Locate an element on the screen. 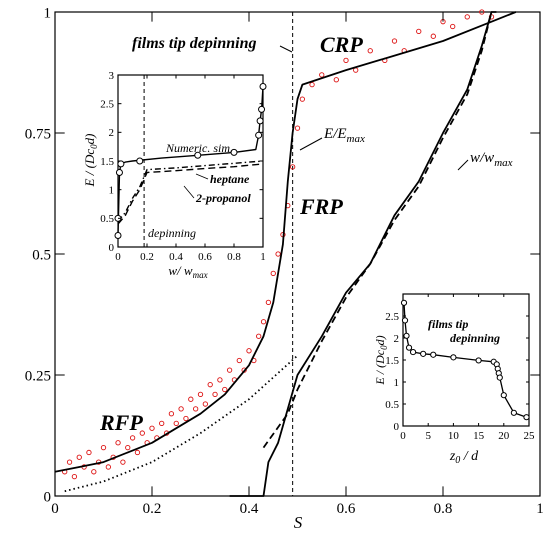  inset-left-x-tick-label: 0.8 is located at coordinates (234, 257).